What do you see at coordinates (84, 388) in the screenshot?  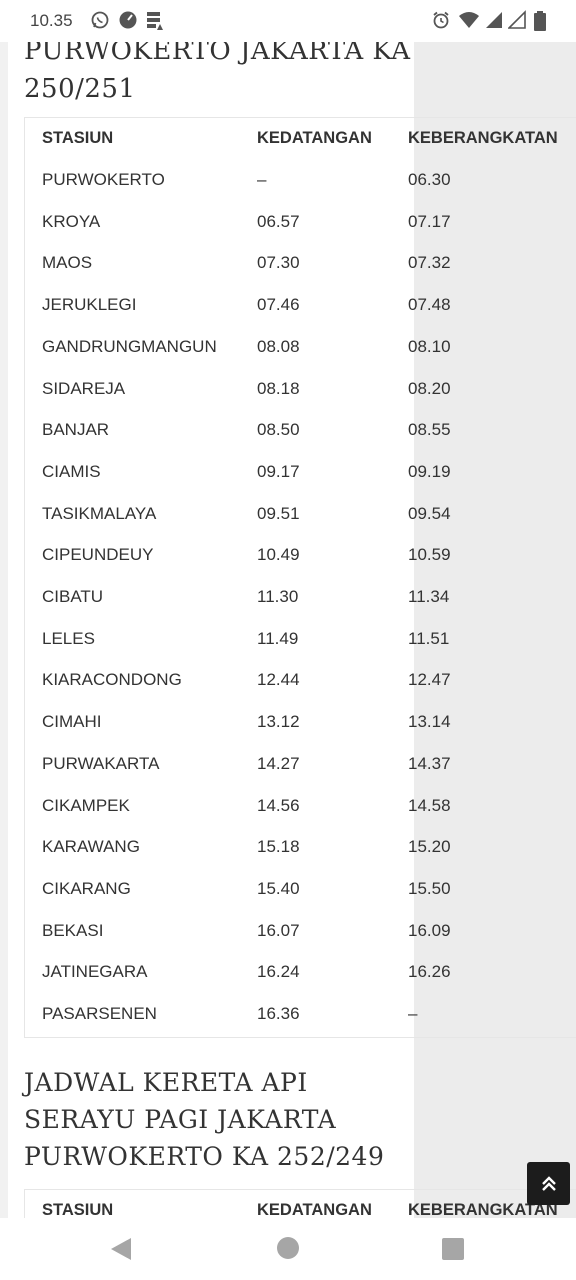 I see `station-name: SIDAREJA` at bounding box center [84, 388].